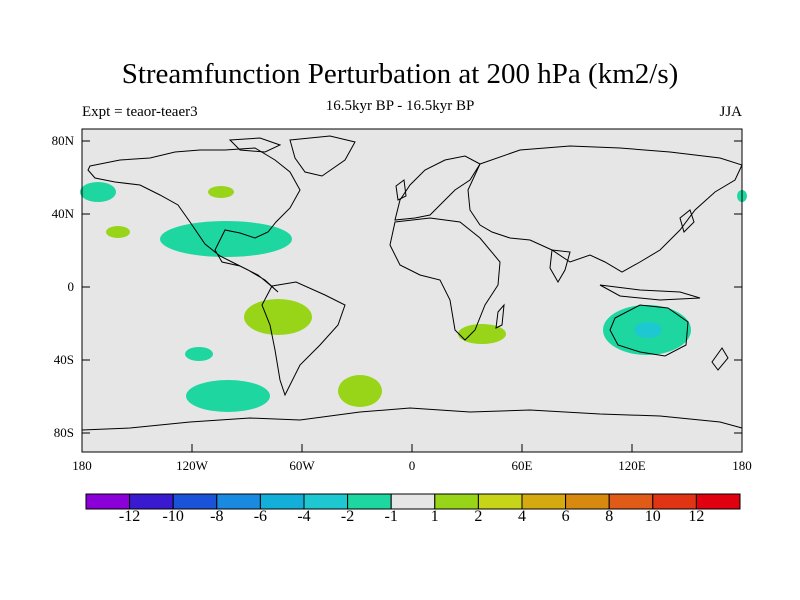 Image resolution: width=800 pixels, height=600 pixels. Describe the element at coordinates (720, 359) in the screenshot. I see `coast-new-zealand` at that location.